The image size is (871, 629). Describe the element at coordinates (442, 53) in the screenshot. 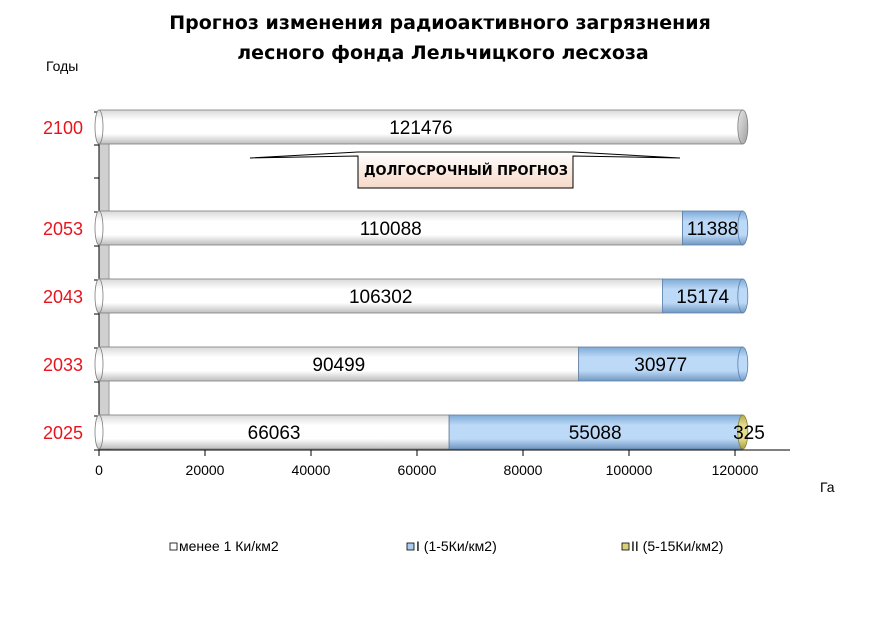

I see `chart-title-line-2: лесного фонда Лельчицкого лесхоза` at that location.